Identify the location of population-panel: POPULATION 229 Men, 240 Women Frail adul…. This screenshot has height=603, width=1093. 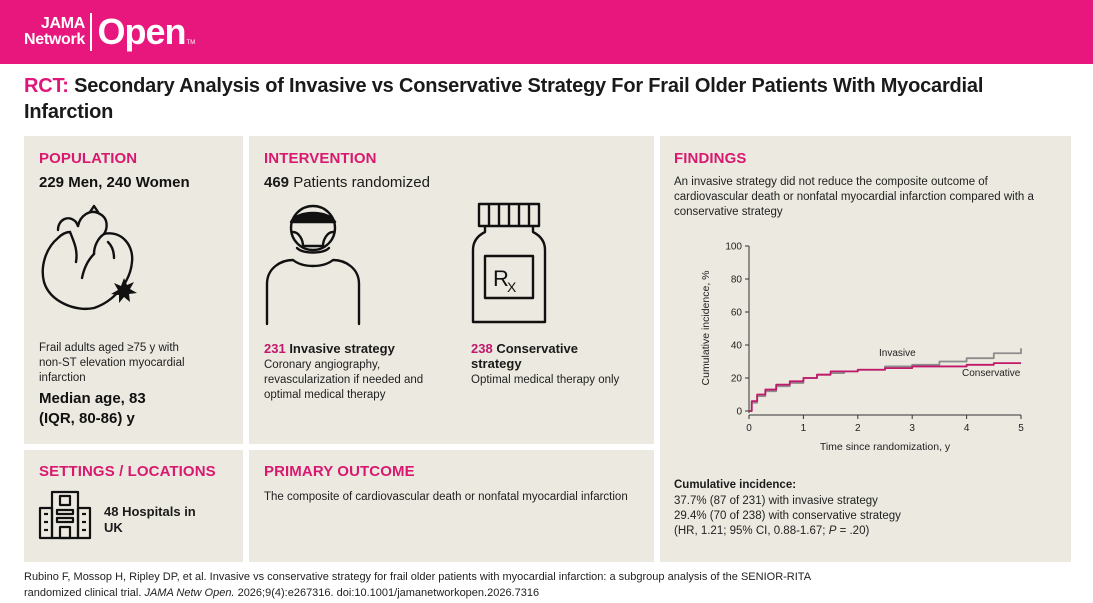
(133, 290).